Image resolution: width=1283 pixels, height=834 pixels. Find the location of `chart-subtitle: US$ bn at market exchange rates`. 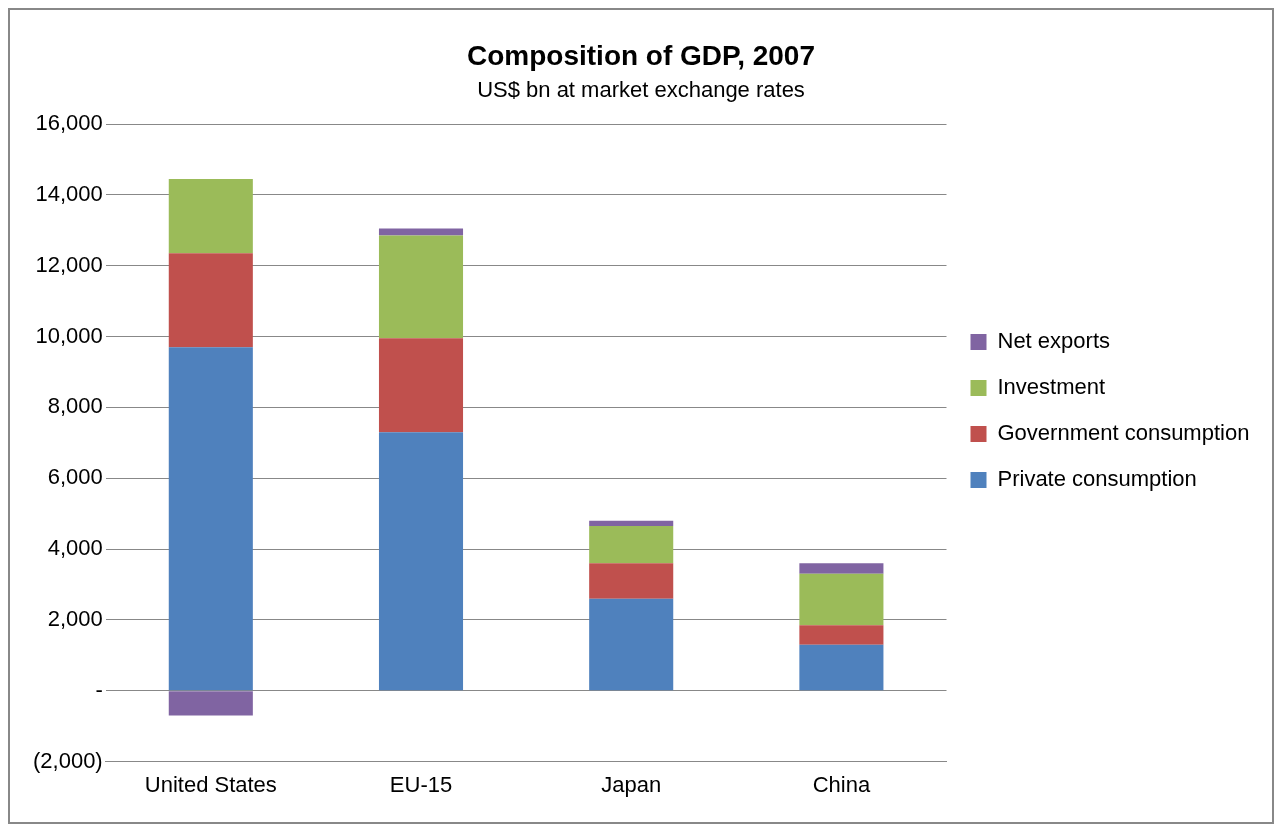

chart-subtitle: US$ bn at market exchange rates is located at coordinates (641, 89).